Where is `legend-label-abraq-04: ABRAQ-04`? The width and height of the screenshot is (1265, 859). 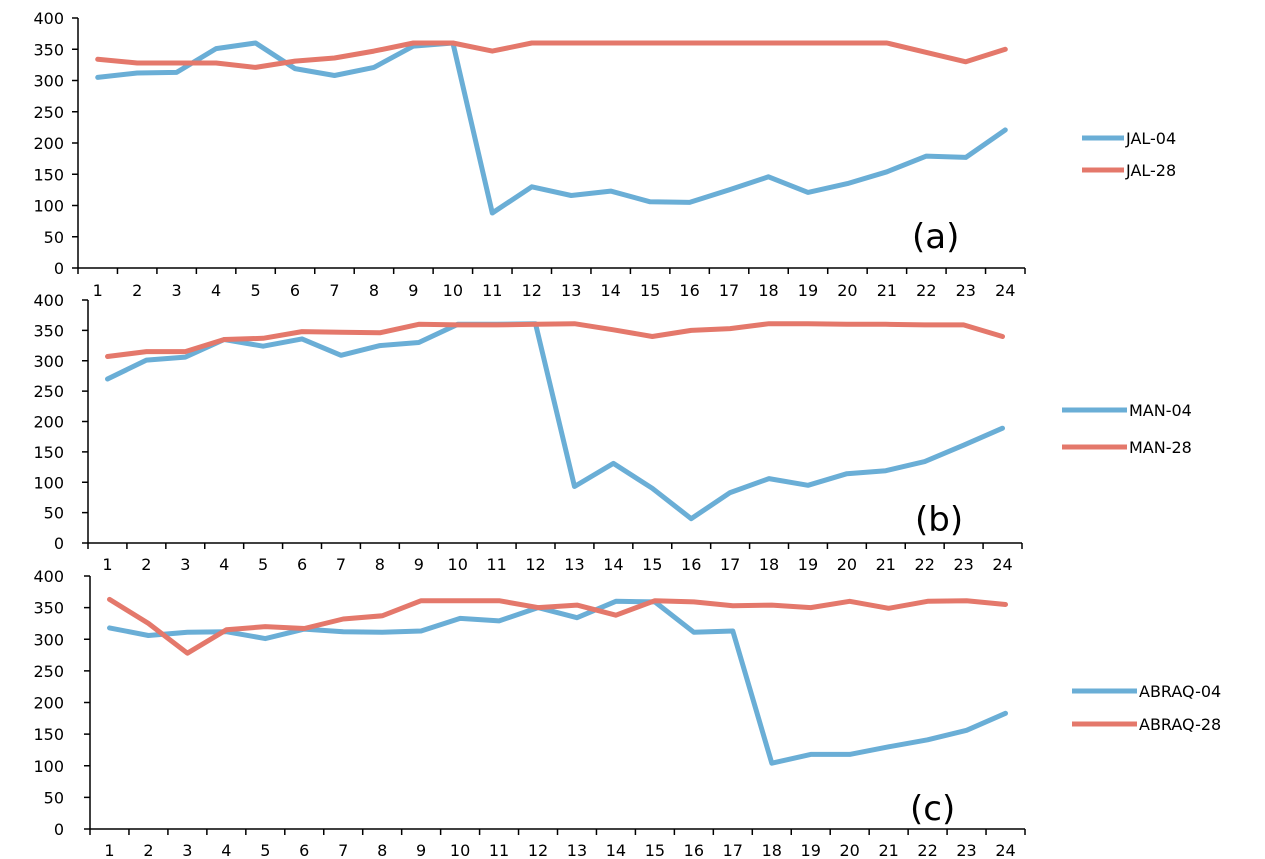
legend-label-abraq-04: ABRAQ-04 is located at coordinates (1180, 691).